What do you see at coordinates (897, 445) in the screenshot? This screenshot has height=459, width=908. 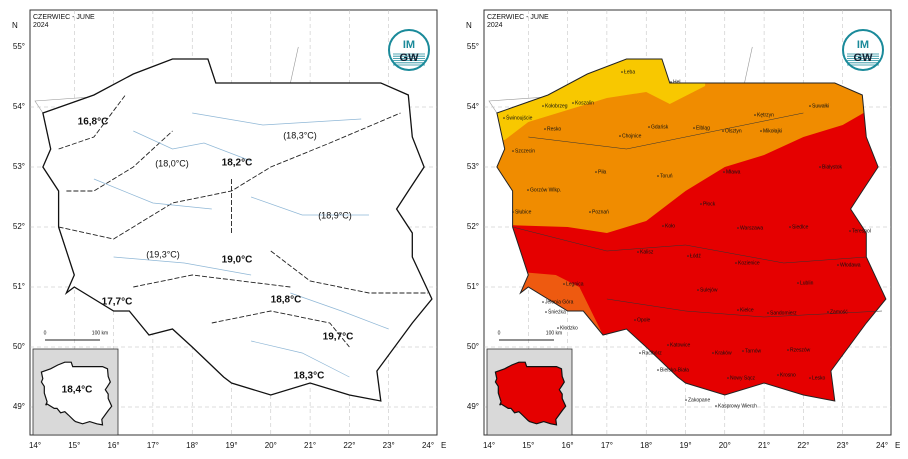 I see `east-label: E` at bounding box center [897, 445].